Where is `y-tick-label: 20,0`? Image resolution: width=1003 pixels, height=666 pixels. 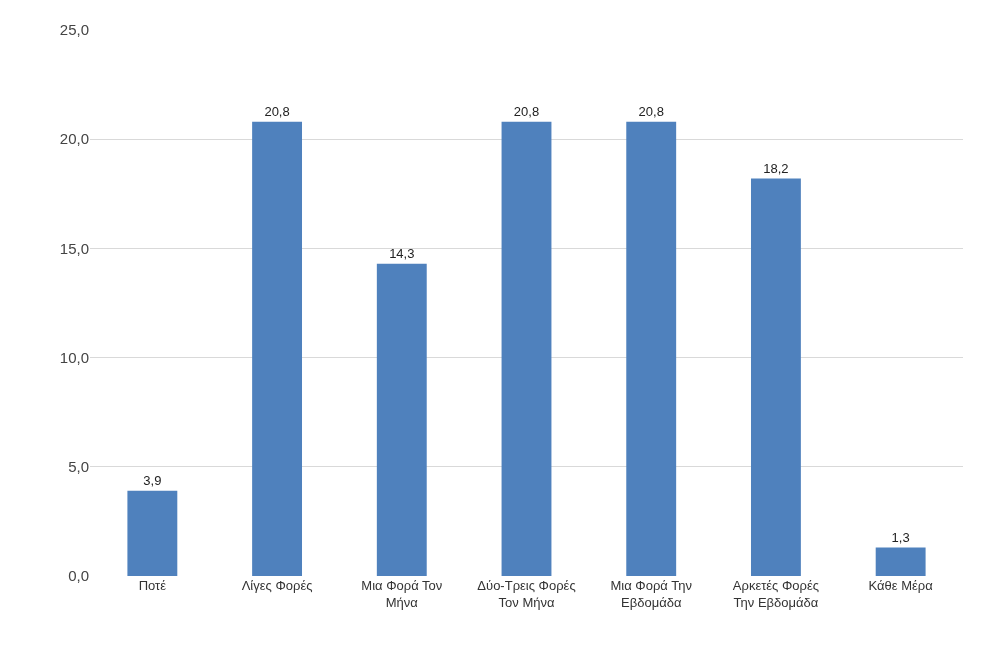 y-tick-label: 20,0 is located at coordinates (74, 139).